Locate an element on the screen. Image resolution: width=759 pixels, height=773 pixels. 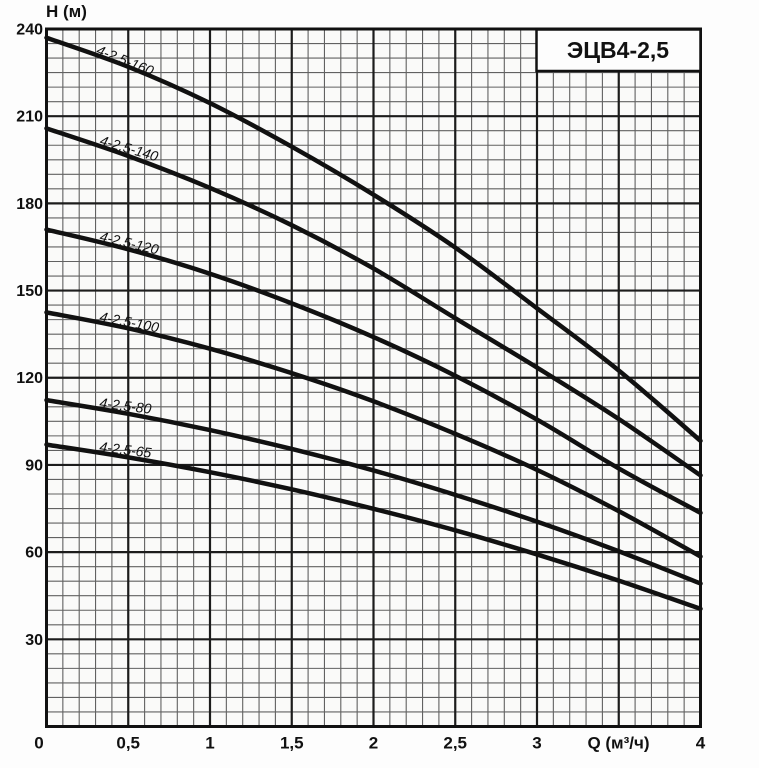
svg-text: 60 is located at coordinates (34, 553).